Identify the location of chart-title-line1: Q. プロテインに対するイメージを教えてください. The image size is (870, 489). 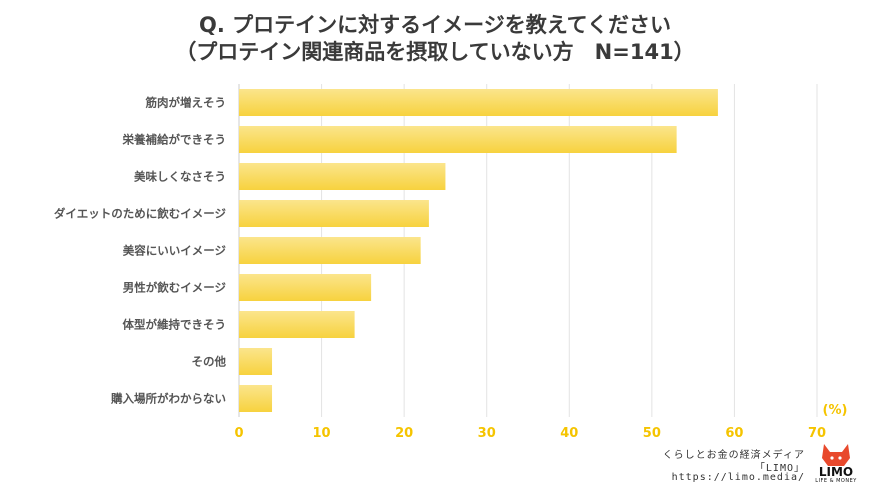
(435, 25).